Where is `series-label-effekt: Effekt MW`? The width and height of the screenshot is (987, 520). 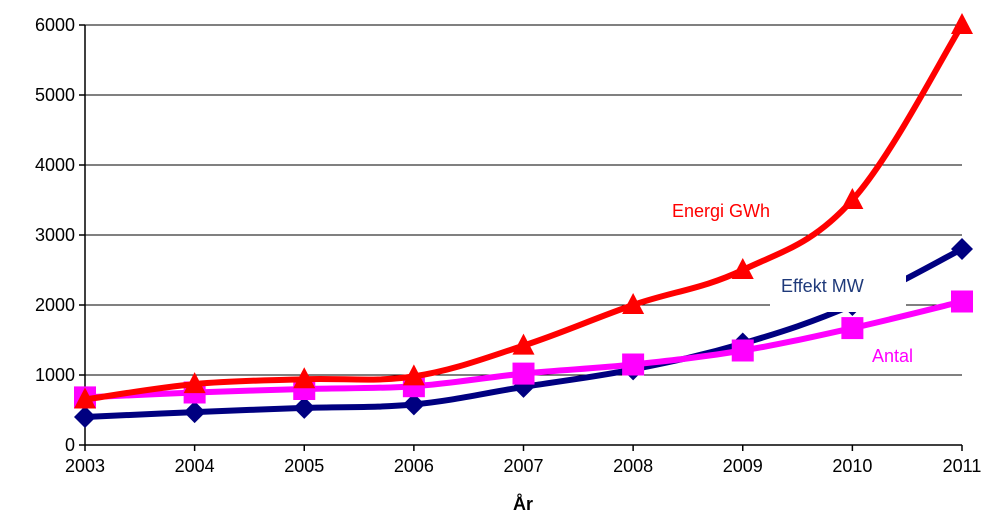 series-label-effekt: Effekt MW is located at coordinates (822, 286).